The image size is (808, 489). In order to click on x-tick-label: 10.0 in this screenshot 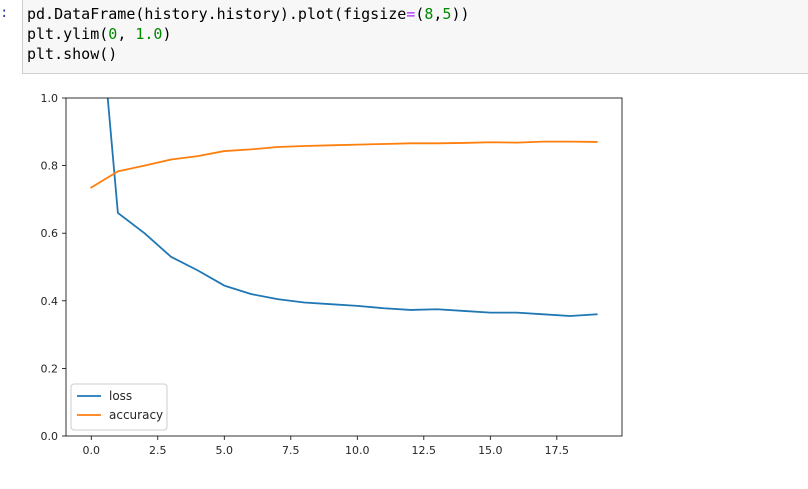, I will do `click(357, 450)`.